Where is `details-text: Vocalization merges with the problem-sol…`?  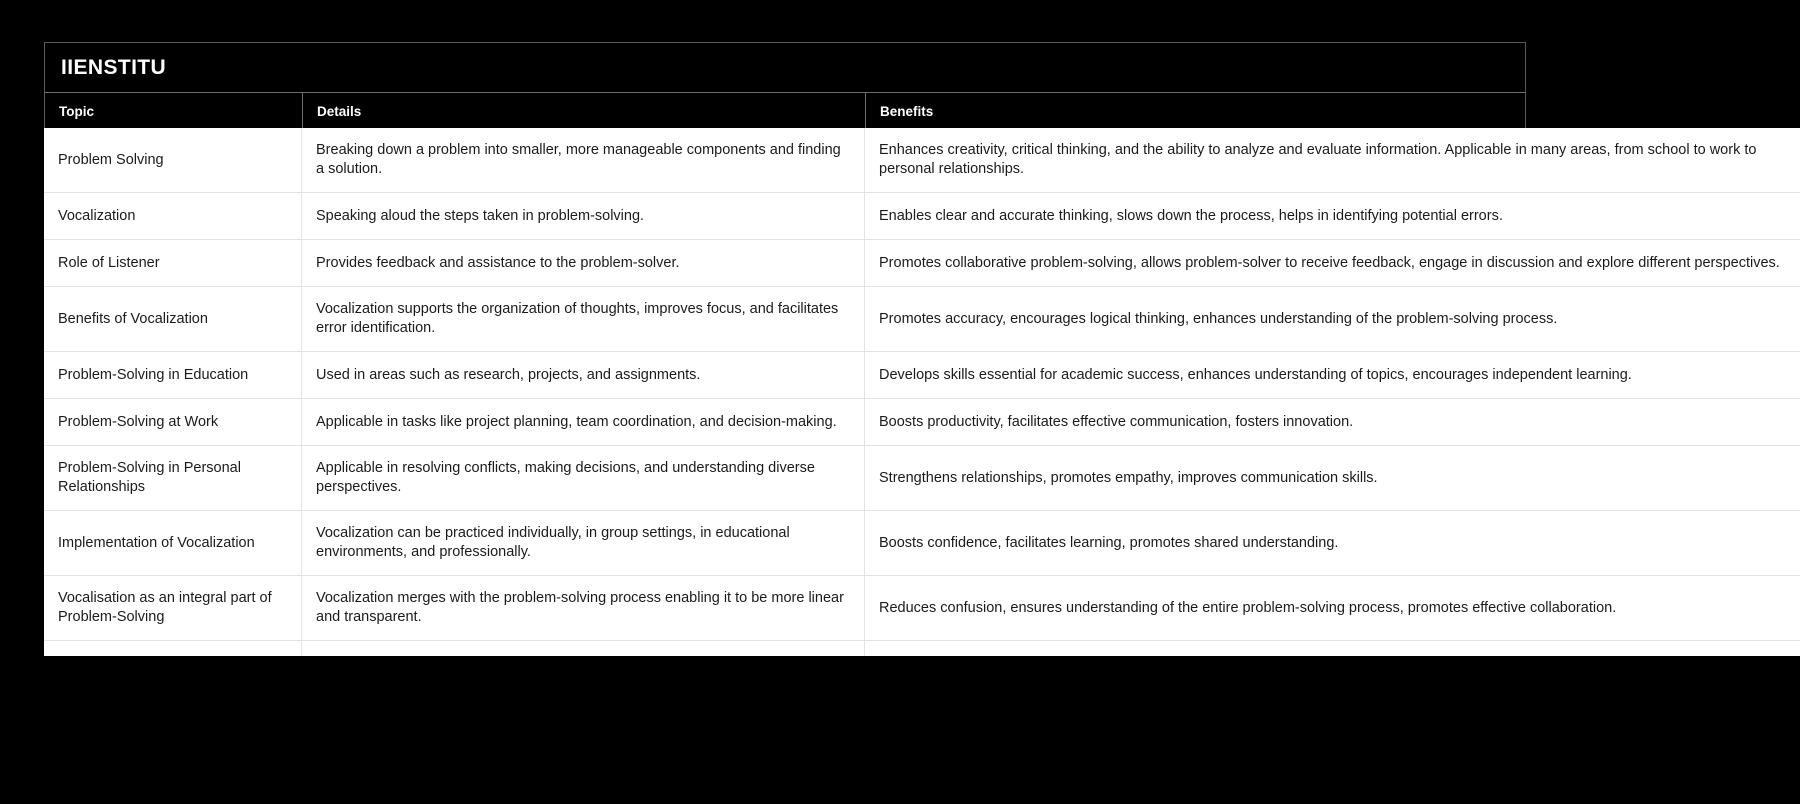
details-text: Vocalization merges with the problem-sol… is located at coordinates (580, 607).